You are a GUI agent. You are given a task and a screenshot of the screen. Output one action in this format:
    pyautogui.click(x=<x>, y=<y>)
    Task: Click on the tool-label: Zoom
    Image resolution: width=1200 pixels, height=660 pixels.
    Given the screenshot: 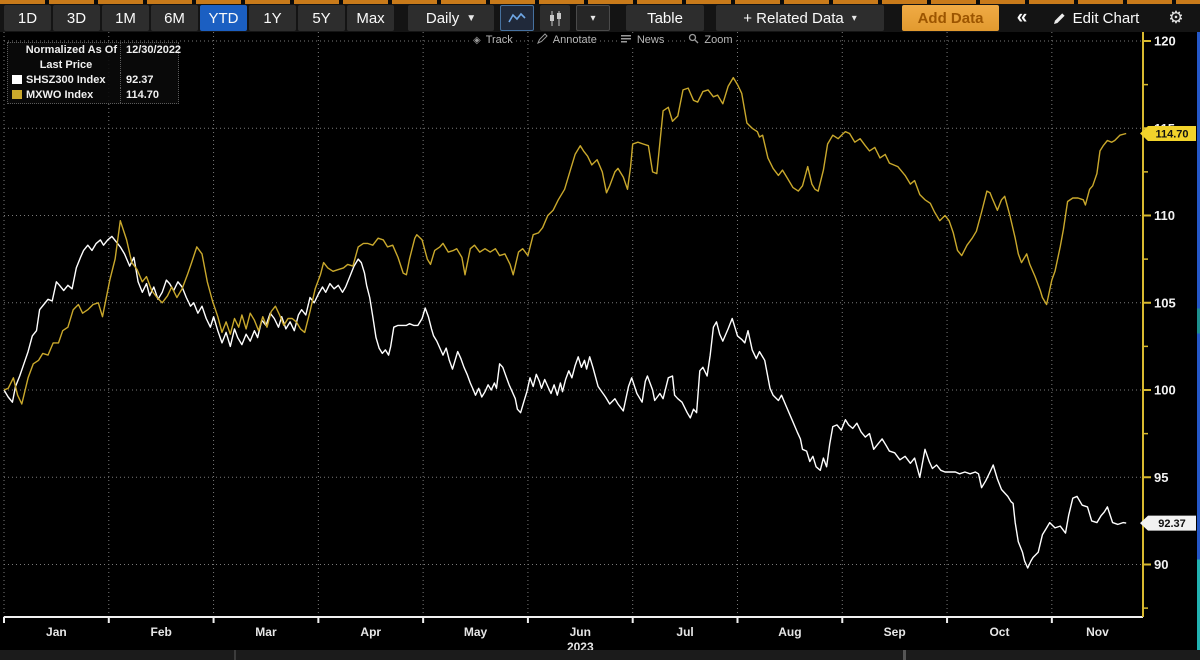 What is the action you would take?
    pyautogui.click(x=718, y=40)
    